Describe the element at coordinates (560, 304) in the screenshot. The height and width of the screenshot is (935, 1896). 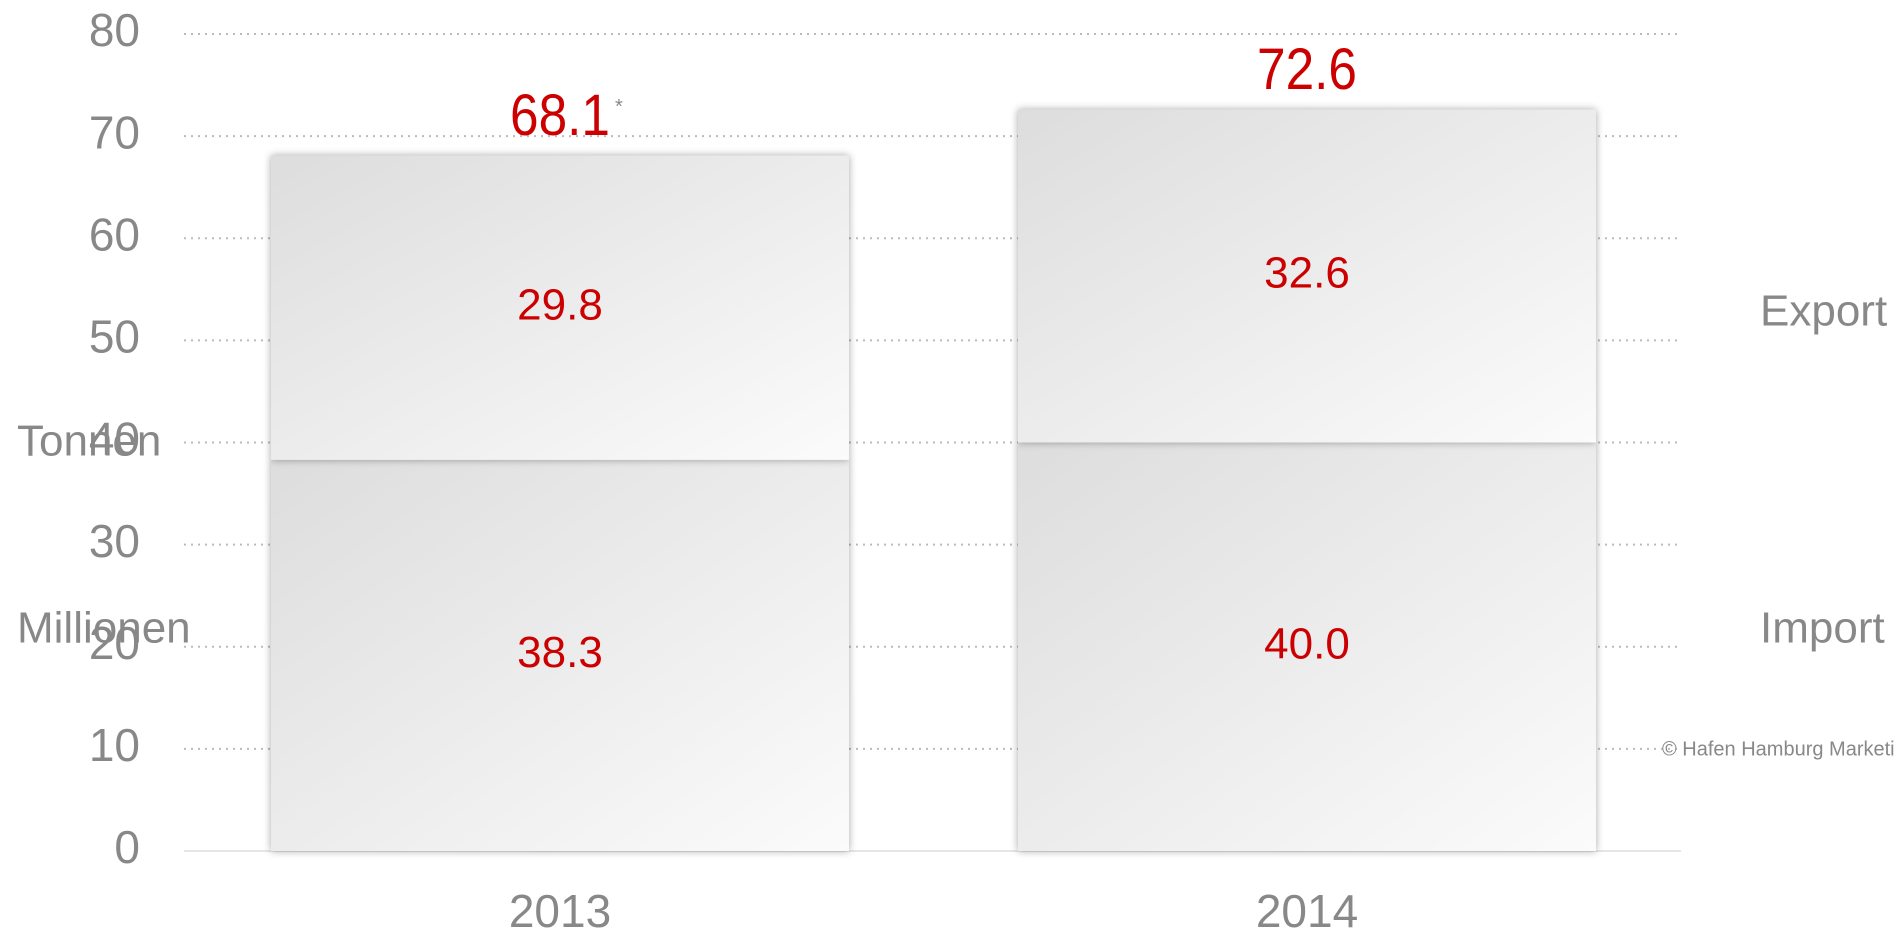
I see `segment-label: 29.8` at that location.